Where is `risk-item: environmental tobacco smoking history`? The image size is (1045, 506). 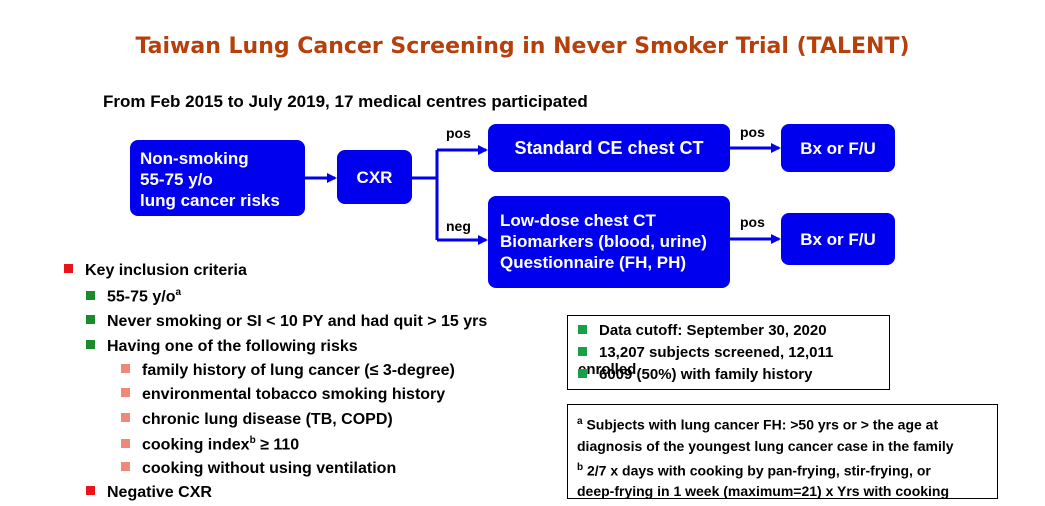
risk-item: environmental tobacco smoking history is located at coordinates (283, 395).